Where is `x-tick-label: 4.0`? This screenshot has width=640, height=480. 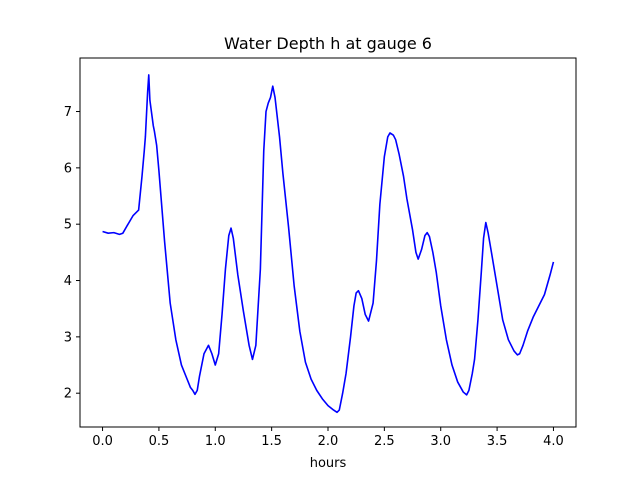
x-tick-label: 4.0 is located at coordinates (553, 441).